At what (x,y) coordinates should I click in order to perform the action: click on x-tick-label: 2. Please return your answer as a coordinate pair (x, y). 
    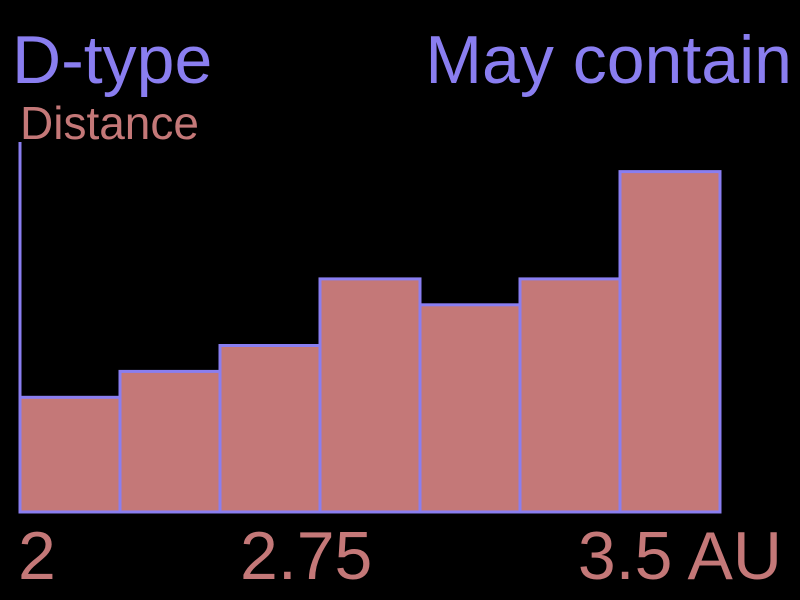
    Looking at the image, I should click on (37, 556).